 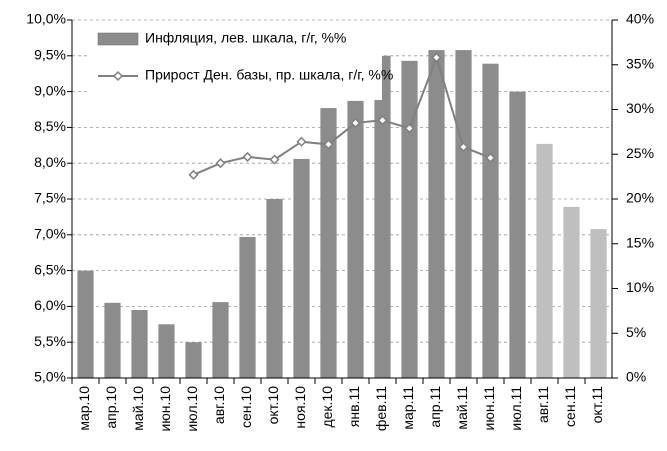 I want to click on legend-marker, so click(x=118, y=76).